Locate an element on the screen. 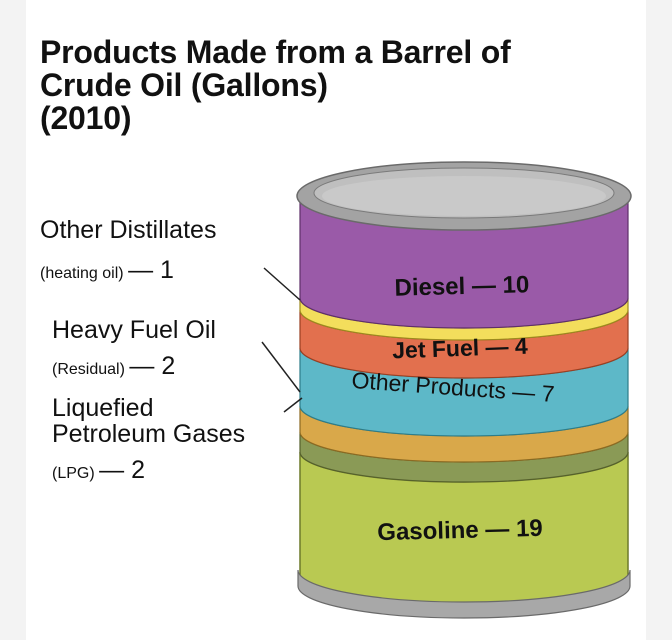  label-heavy-fuel-oil-name: Heavy Fuel Oil is located at coordinates (134, 330).